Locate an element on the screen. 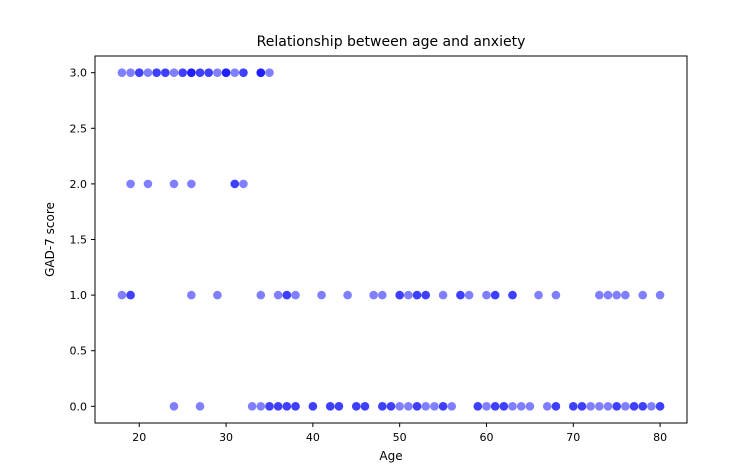 The height and width of the screenshot is (469, 756). y-axis-ticks: 0.0 0.5 1.0 1.5 2.0 2.5 3.0 is located at coordinates (82, 240).